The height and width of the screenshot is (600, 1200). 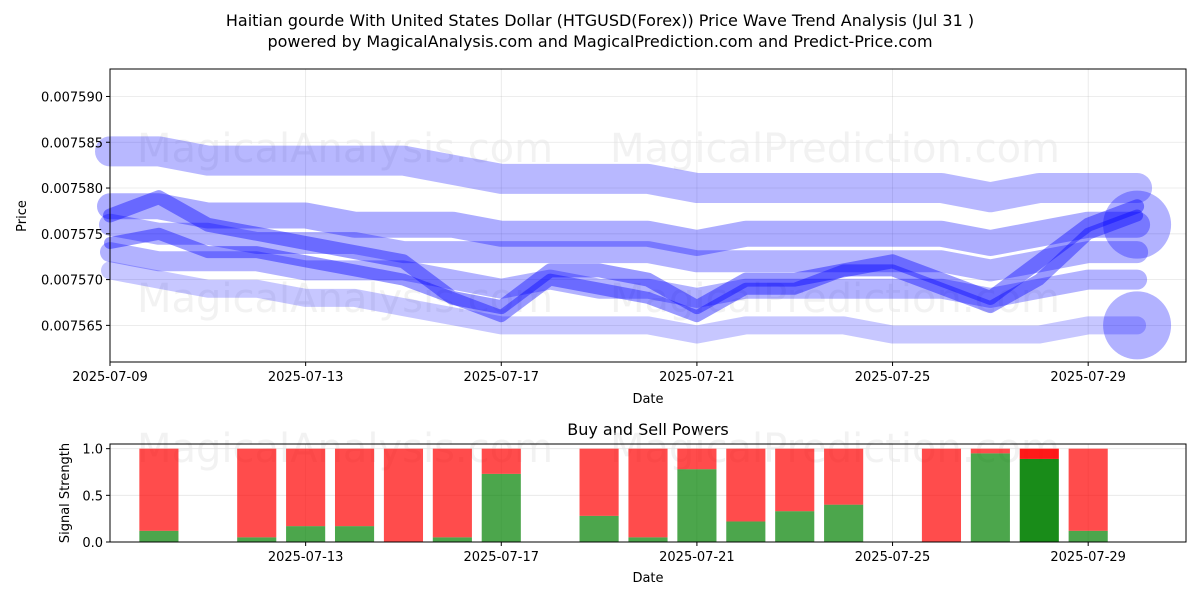 I want to click on signal-x-tick-label: 2025-07-29, so click(x=1088, y=557).